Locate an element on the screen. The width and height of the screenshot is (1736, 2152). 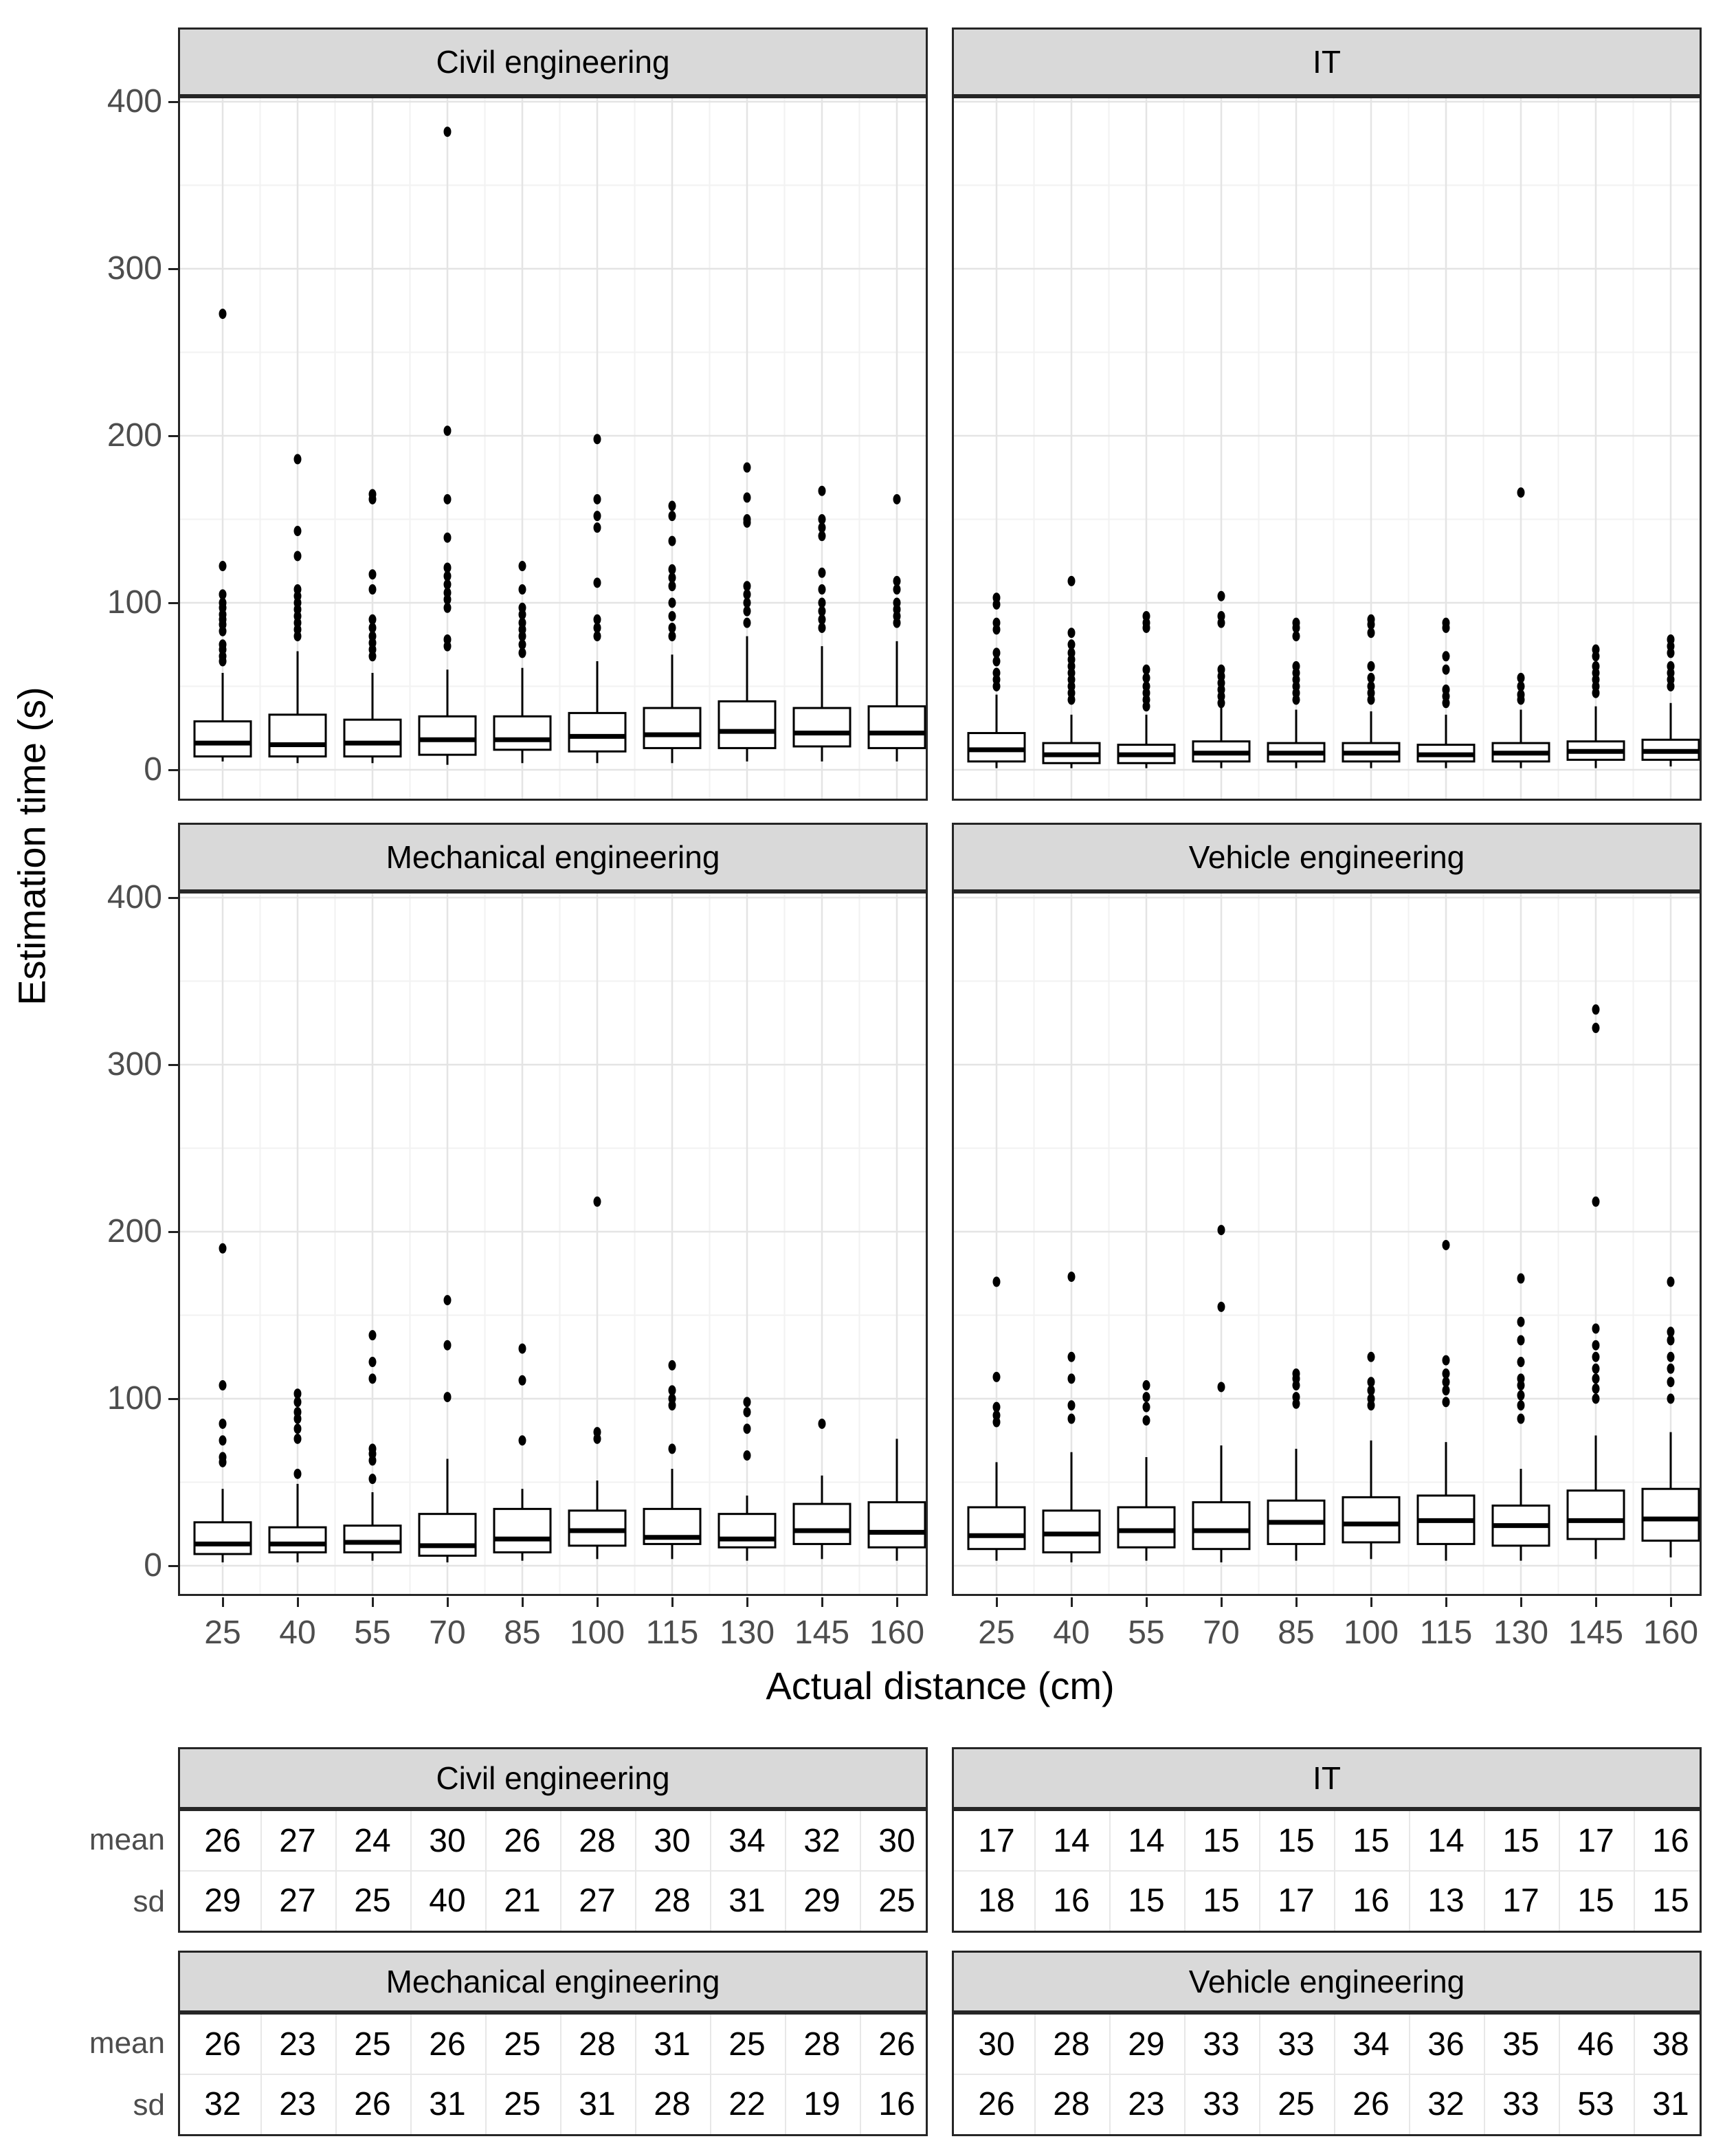
table-cell-sd: 26 is located at coordinates (996, 2104).